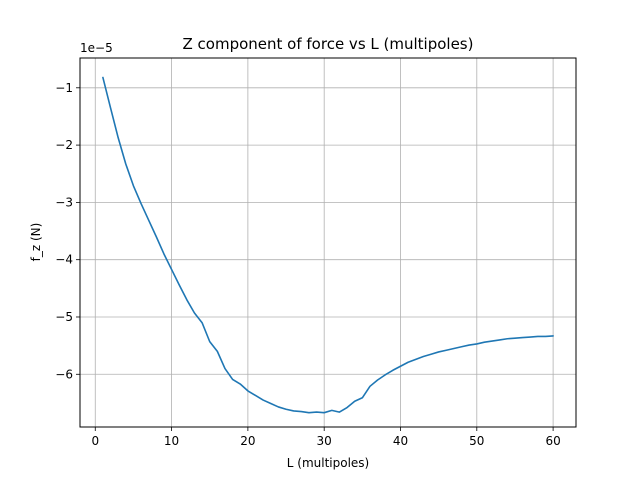  I want to click on y-tick-label: −5, so click(64, 317).